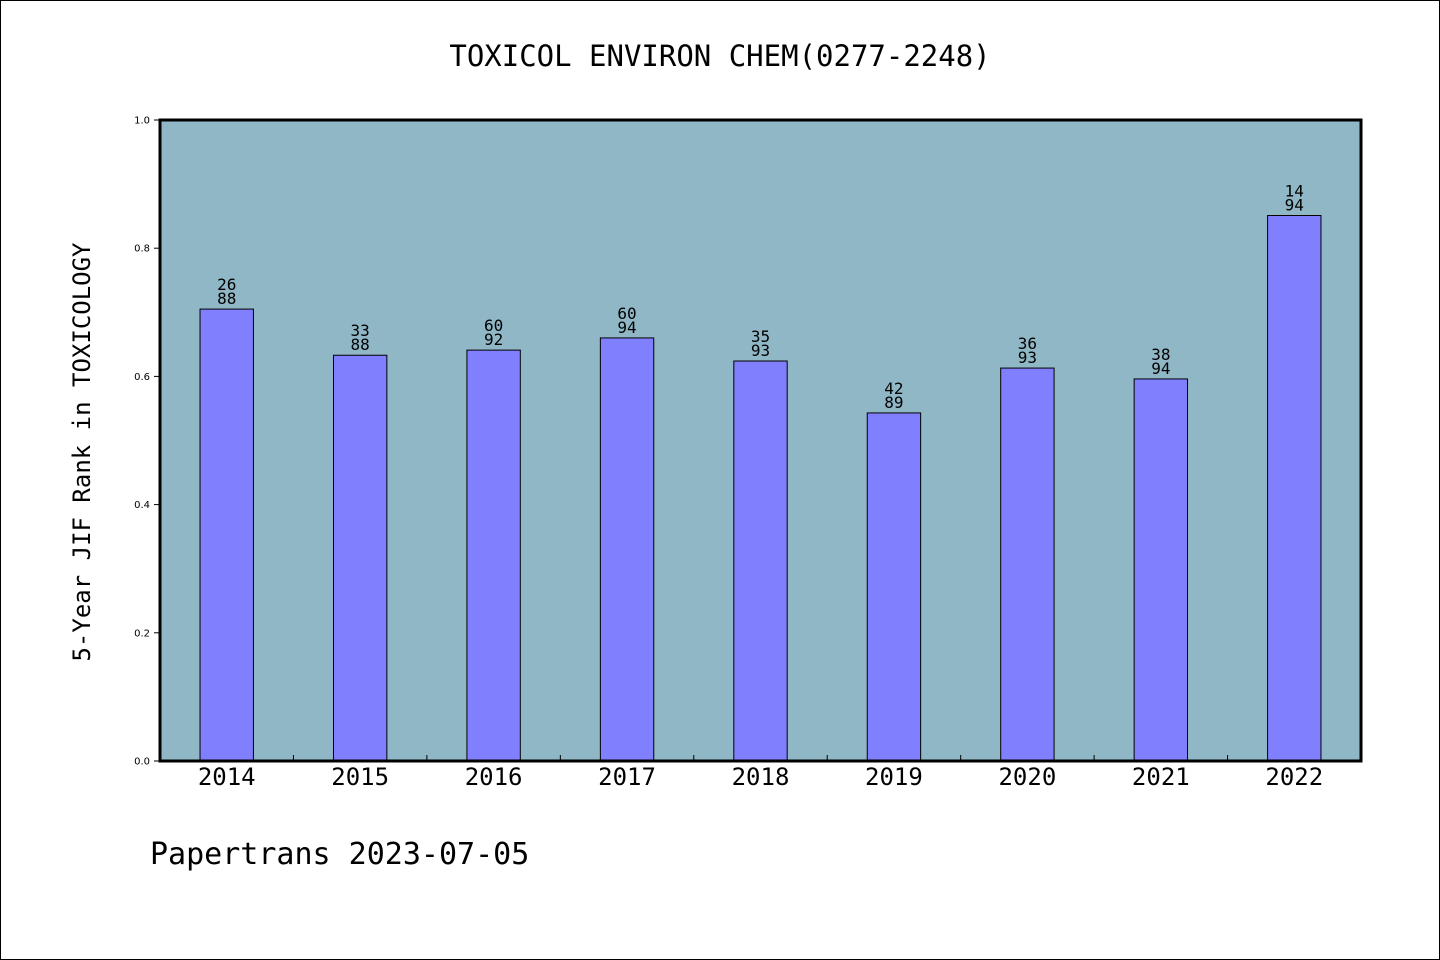 This screenshot has height=960, width=1440. I want to click on x-tick-label-2019: 2019, so click(894, 777).